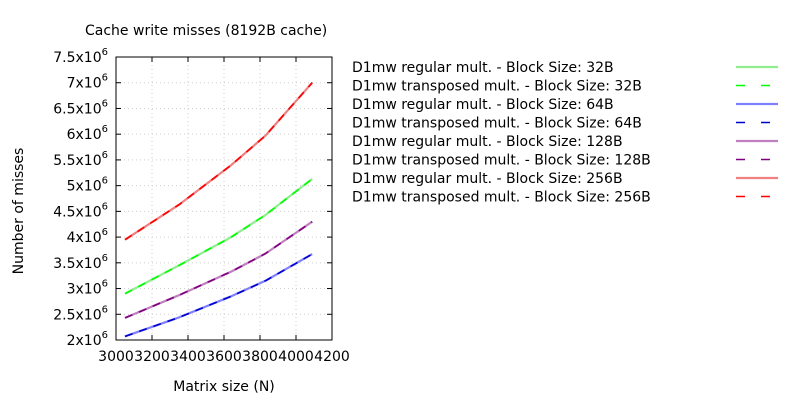 The image size is (800, 400). Describe the element at coordinates (497, 124) in the screenshot. I see `legend-entry-label: D1mw transposed mult. - Block Size: 64B` at that location.